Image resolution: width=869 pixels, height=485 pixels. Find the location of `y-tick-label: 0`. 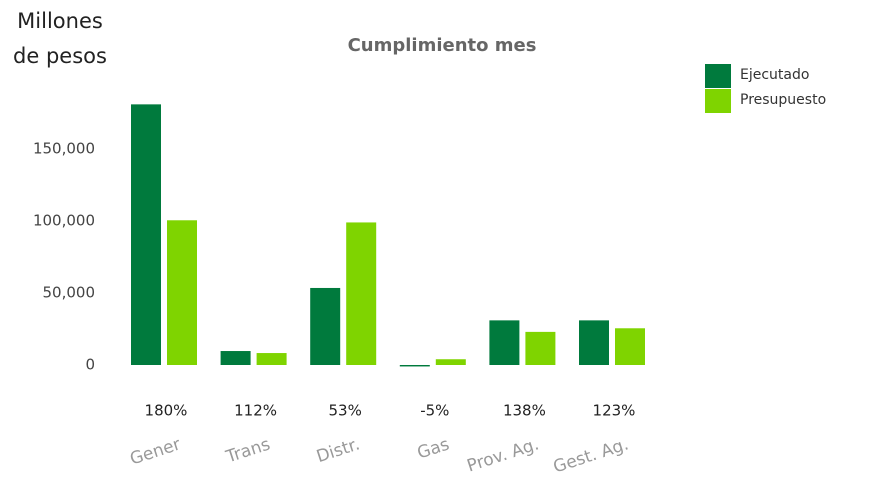

y-tick-label: 0 is located at coordinates (90, 365).